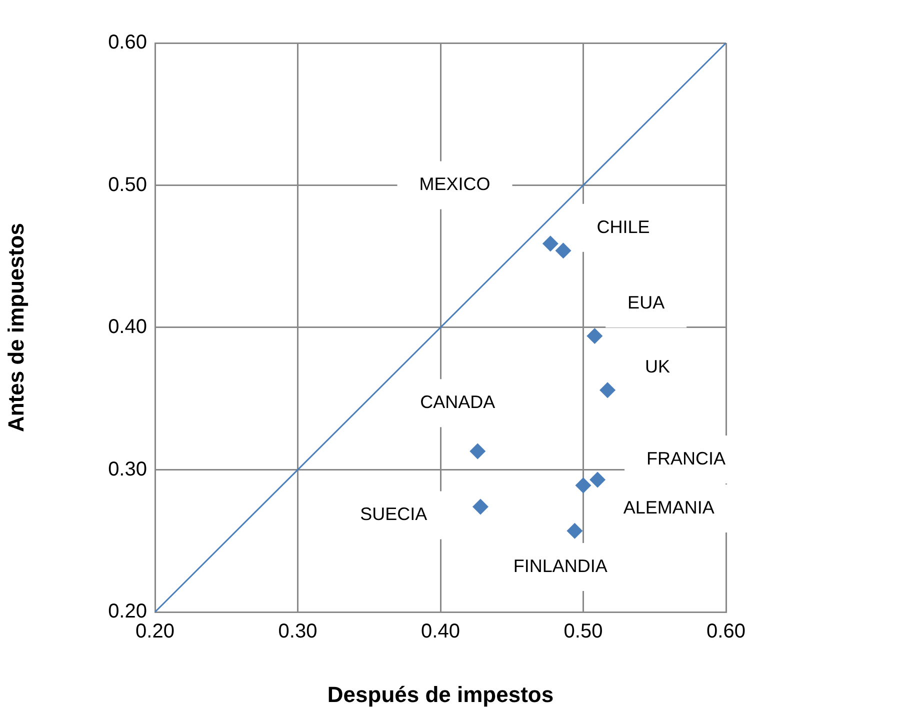 The height and width of the screenshot is (713, 904). Describe the element at coordinates (127, 43) in the screenshot. I see `y-tick-label: 0.60` at that location.